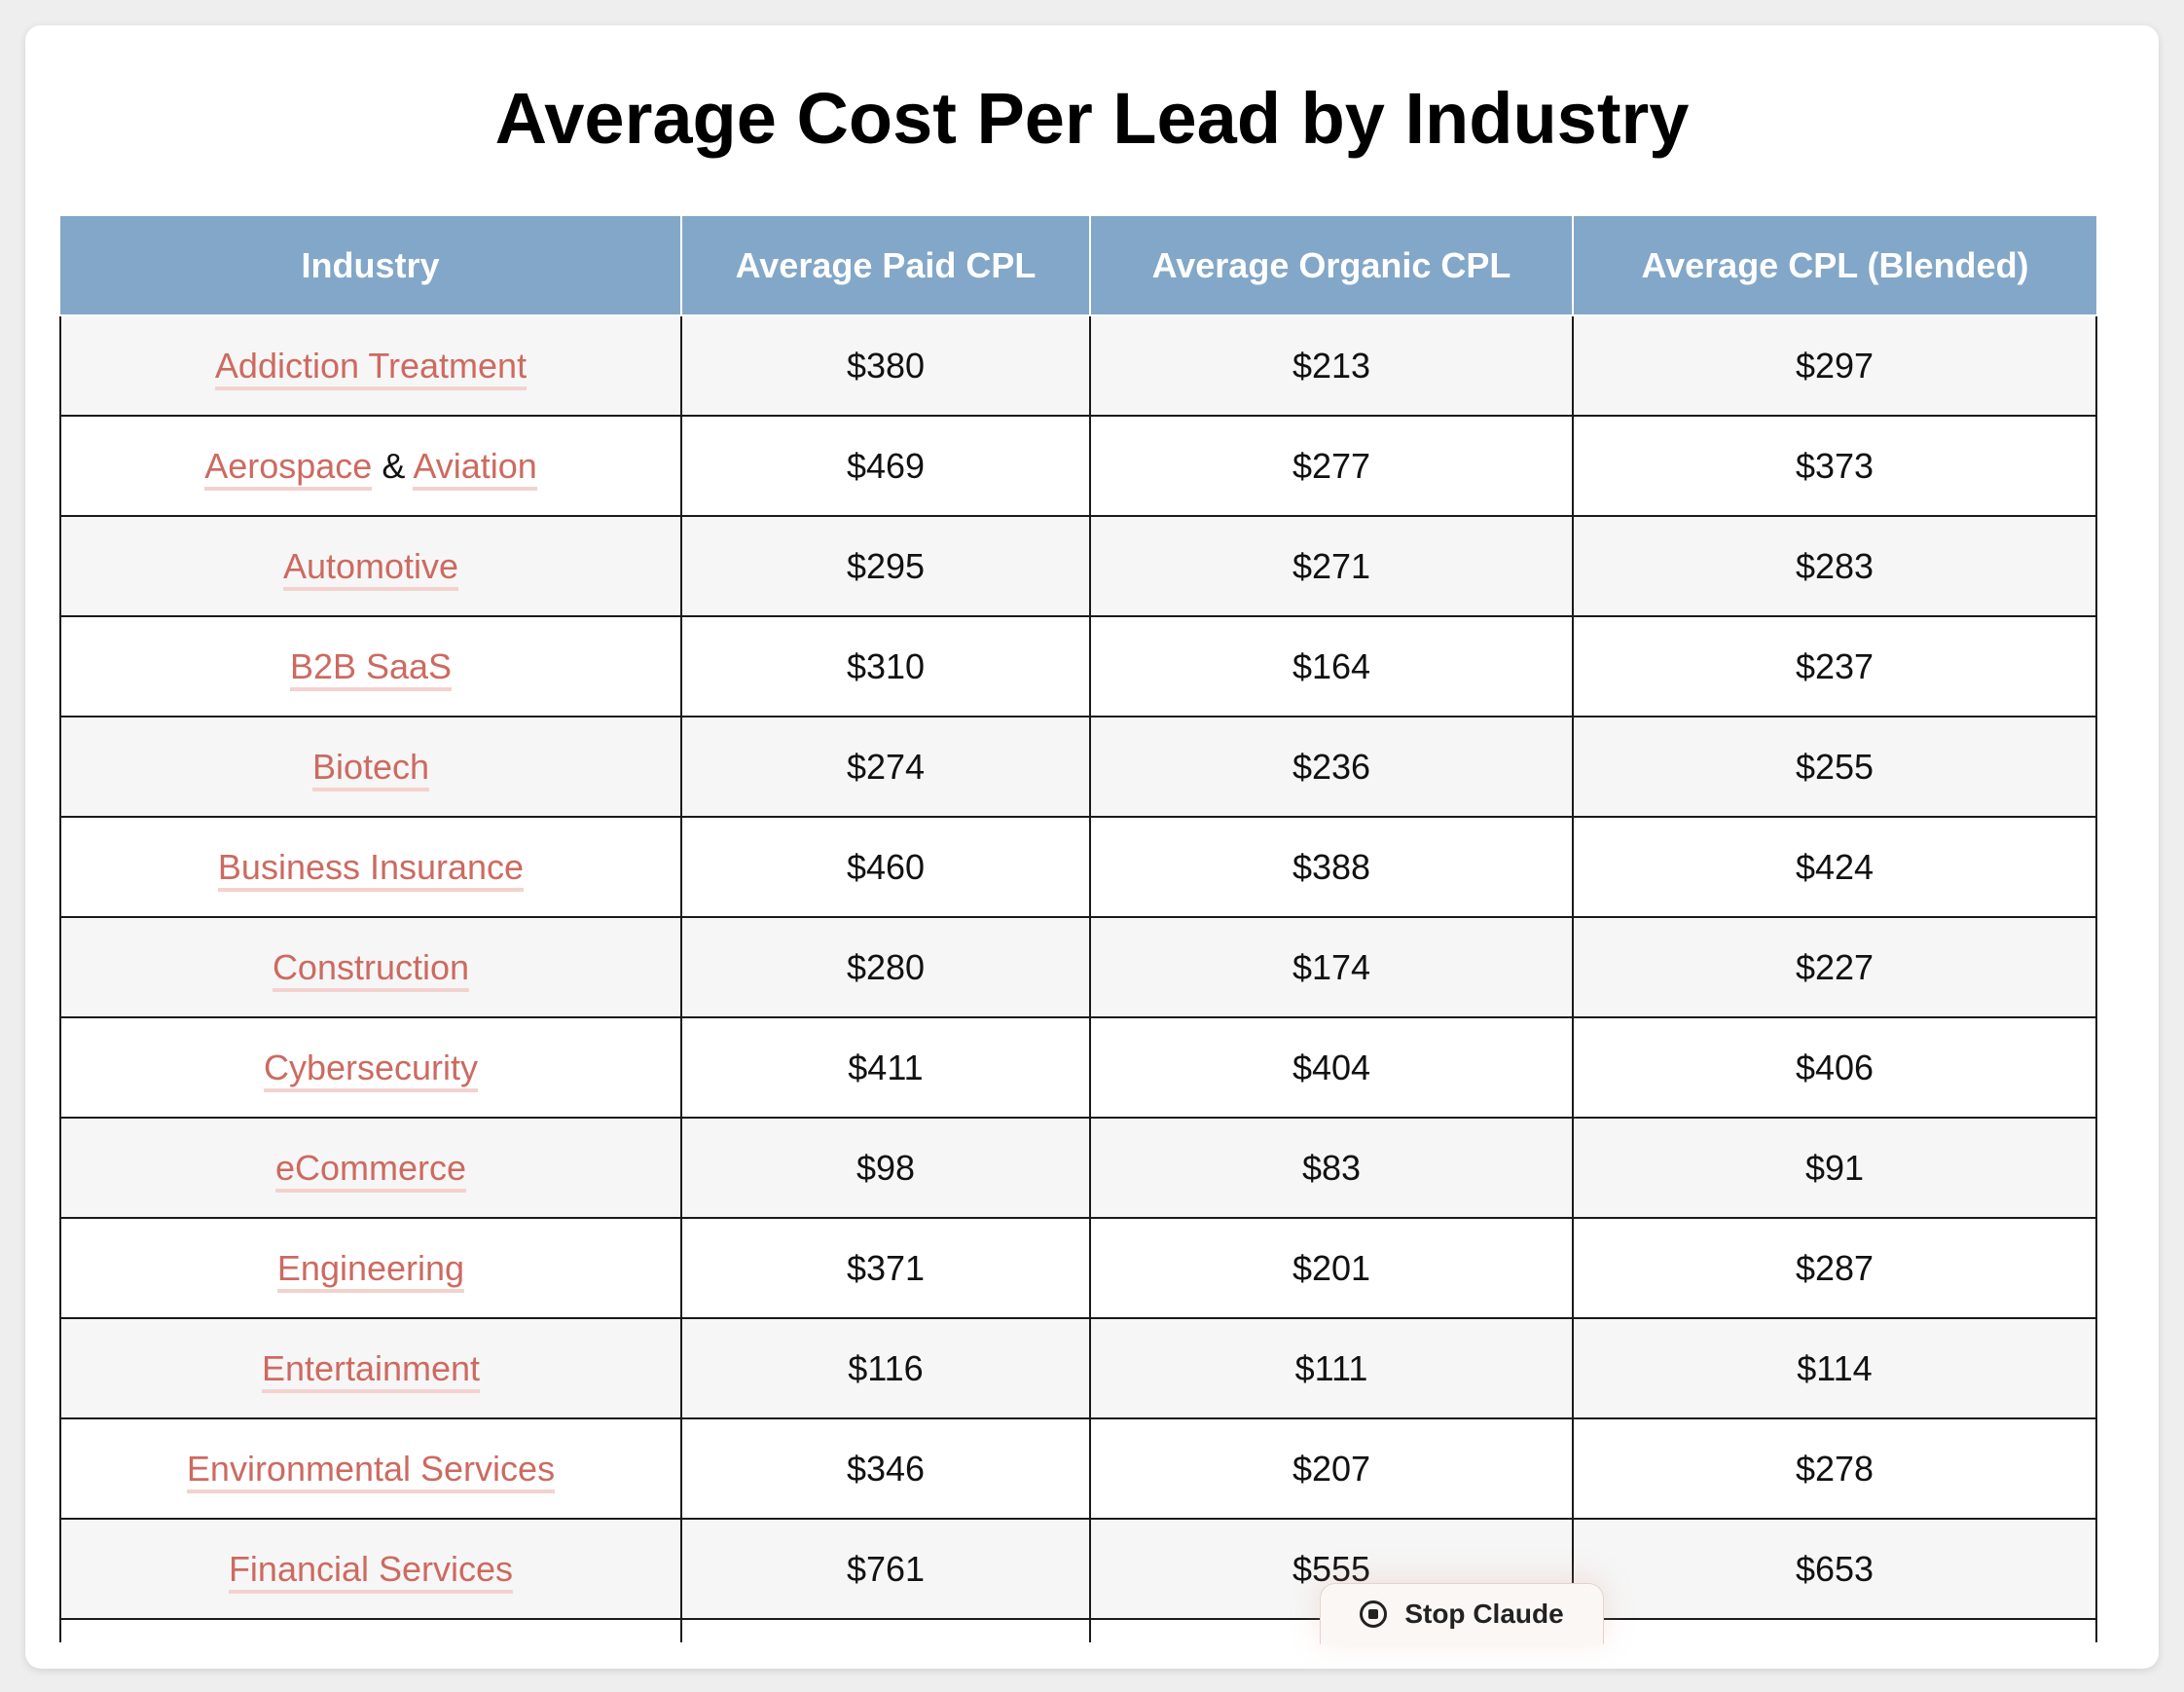 The height and width of the screenshot is (1692, 2184). I want to click on industry-cell: Environmental Services, so click(370, 1468).